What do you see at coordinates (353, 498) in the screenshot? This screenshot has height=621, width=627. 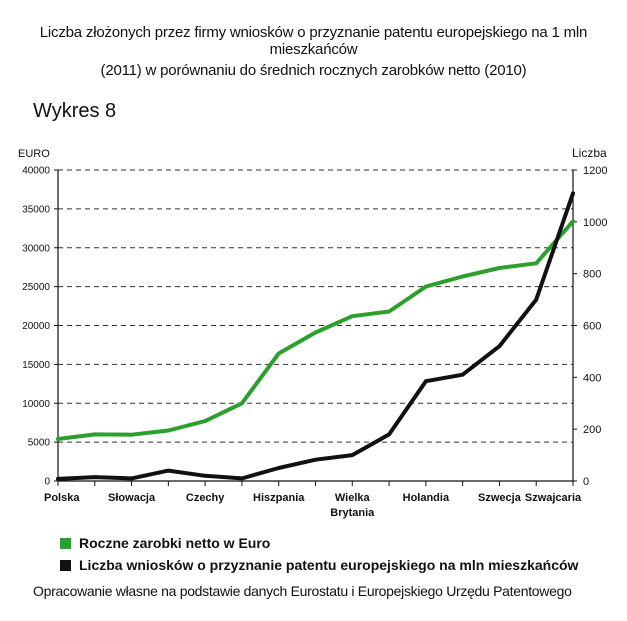 I see `x-tick-label: Wielka` at bounding box center [353, 498].